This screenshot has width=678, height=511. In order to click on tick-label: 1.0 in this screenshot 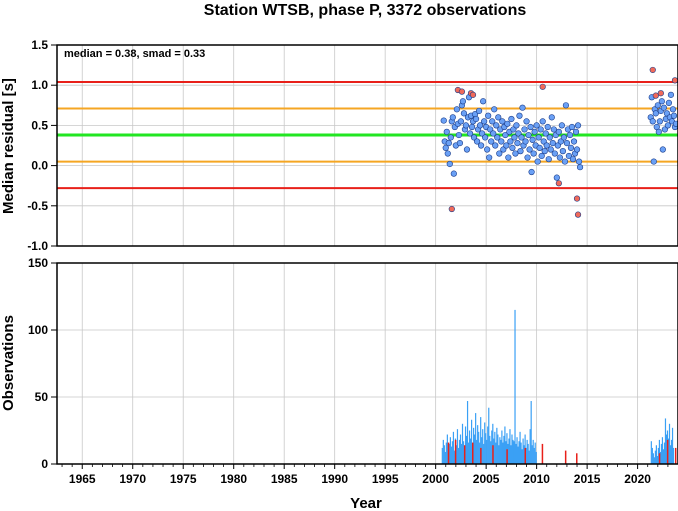, I will do `click(39, 85)`.